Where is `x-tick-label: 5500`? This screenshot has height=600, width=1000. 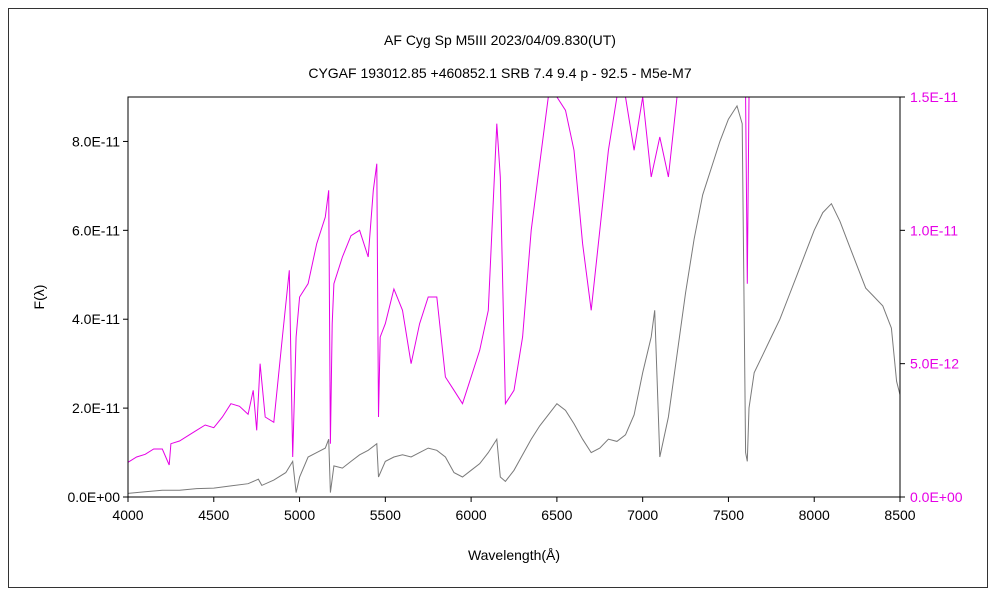 x-tick-label: 5500 is located at coordinates (385, 515).